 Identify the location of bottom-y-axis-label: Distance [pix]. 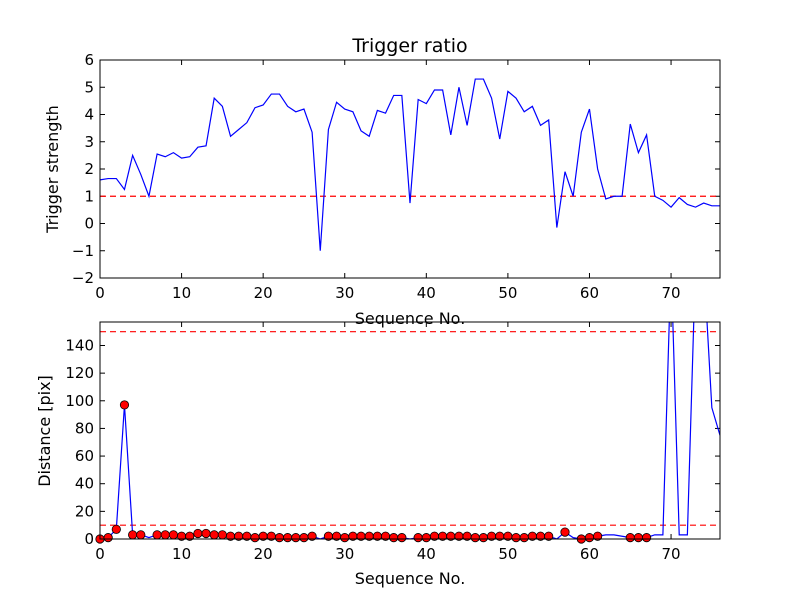
(44, 431).